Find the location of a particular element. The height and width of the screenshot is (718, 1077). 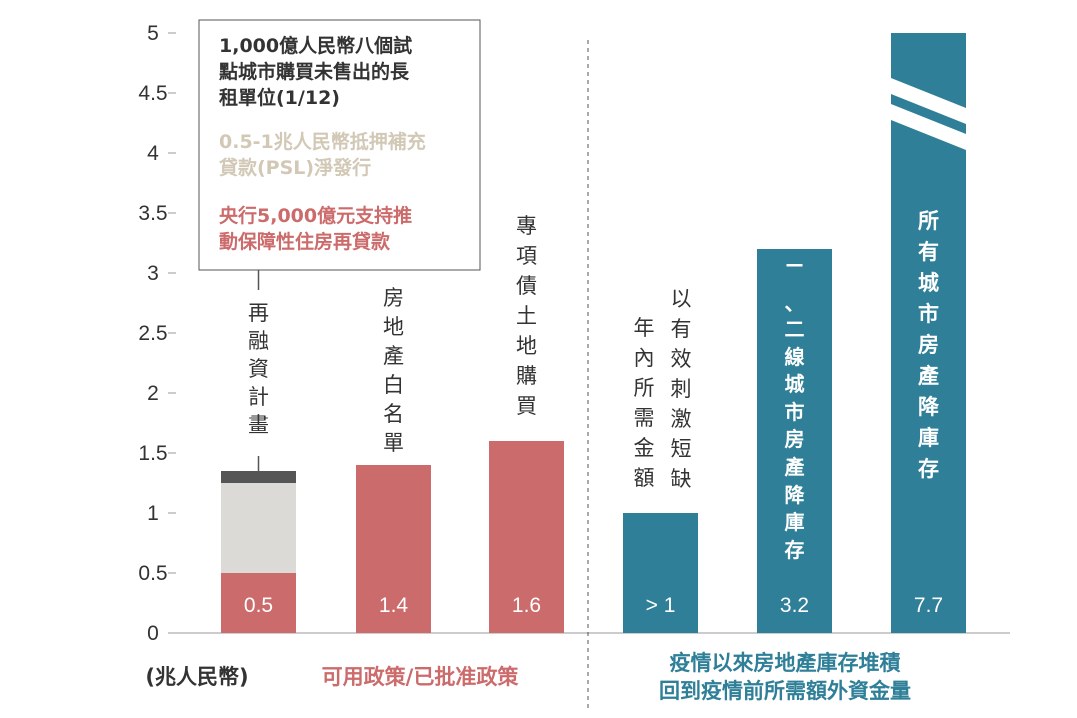

bar-value-label: 0.5 is located at coordinates (258, 605).